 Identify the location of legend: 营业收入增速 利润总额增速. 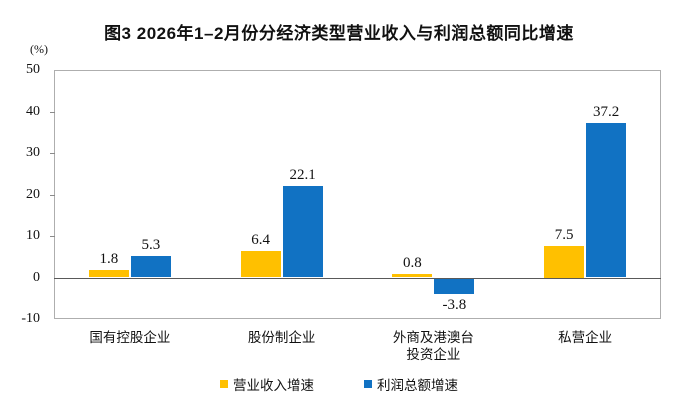
(339, 384).